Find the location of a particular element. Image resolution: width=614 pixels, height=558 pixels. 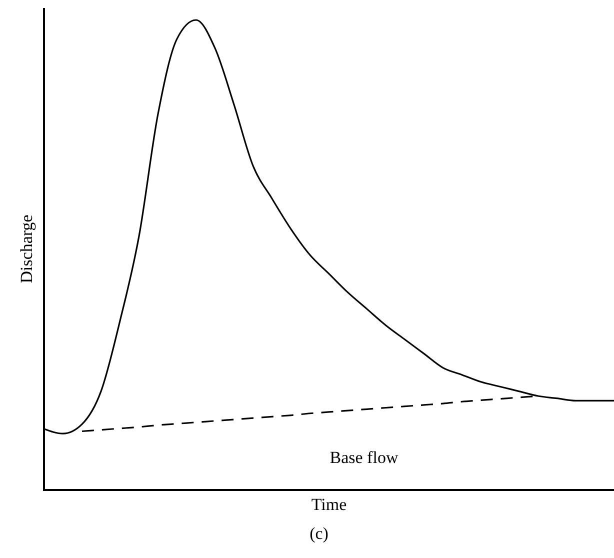

annotation: Base flow is located at coordinates (364, 457).